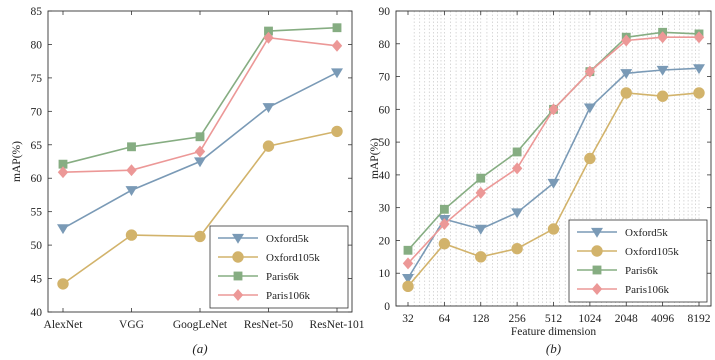 The height and width of the screenshot is (360, 715). I want to click on legend-label: Paris6k, so click(642, 271).